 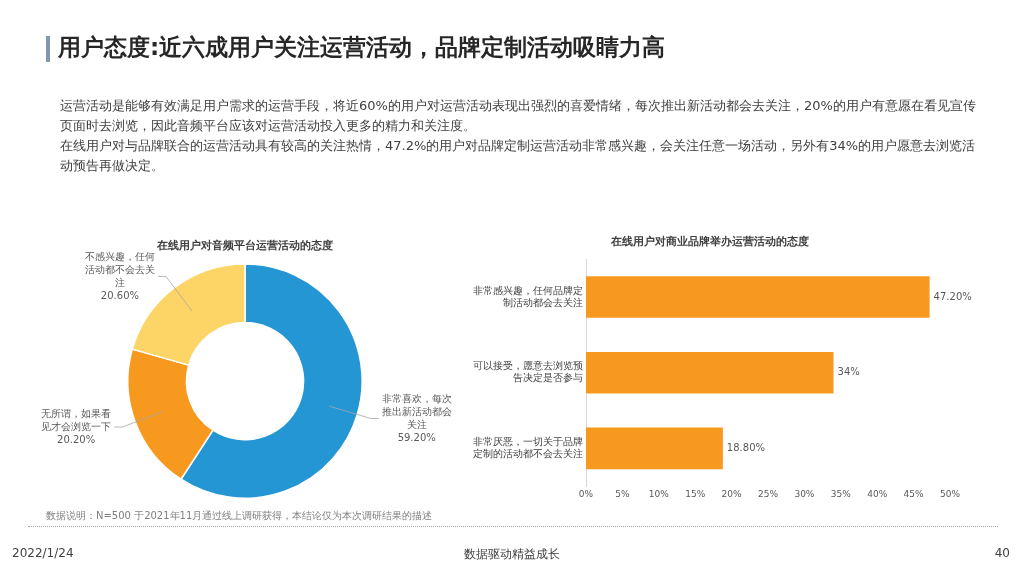 I want to click on chart-title: 在线用户对商业品牌举办运营活动的态度, so click(x=709, y=242).